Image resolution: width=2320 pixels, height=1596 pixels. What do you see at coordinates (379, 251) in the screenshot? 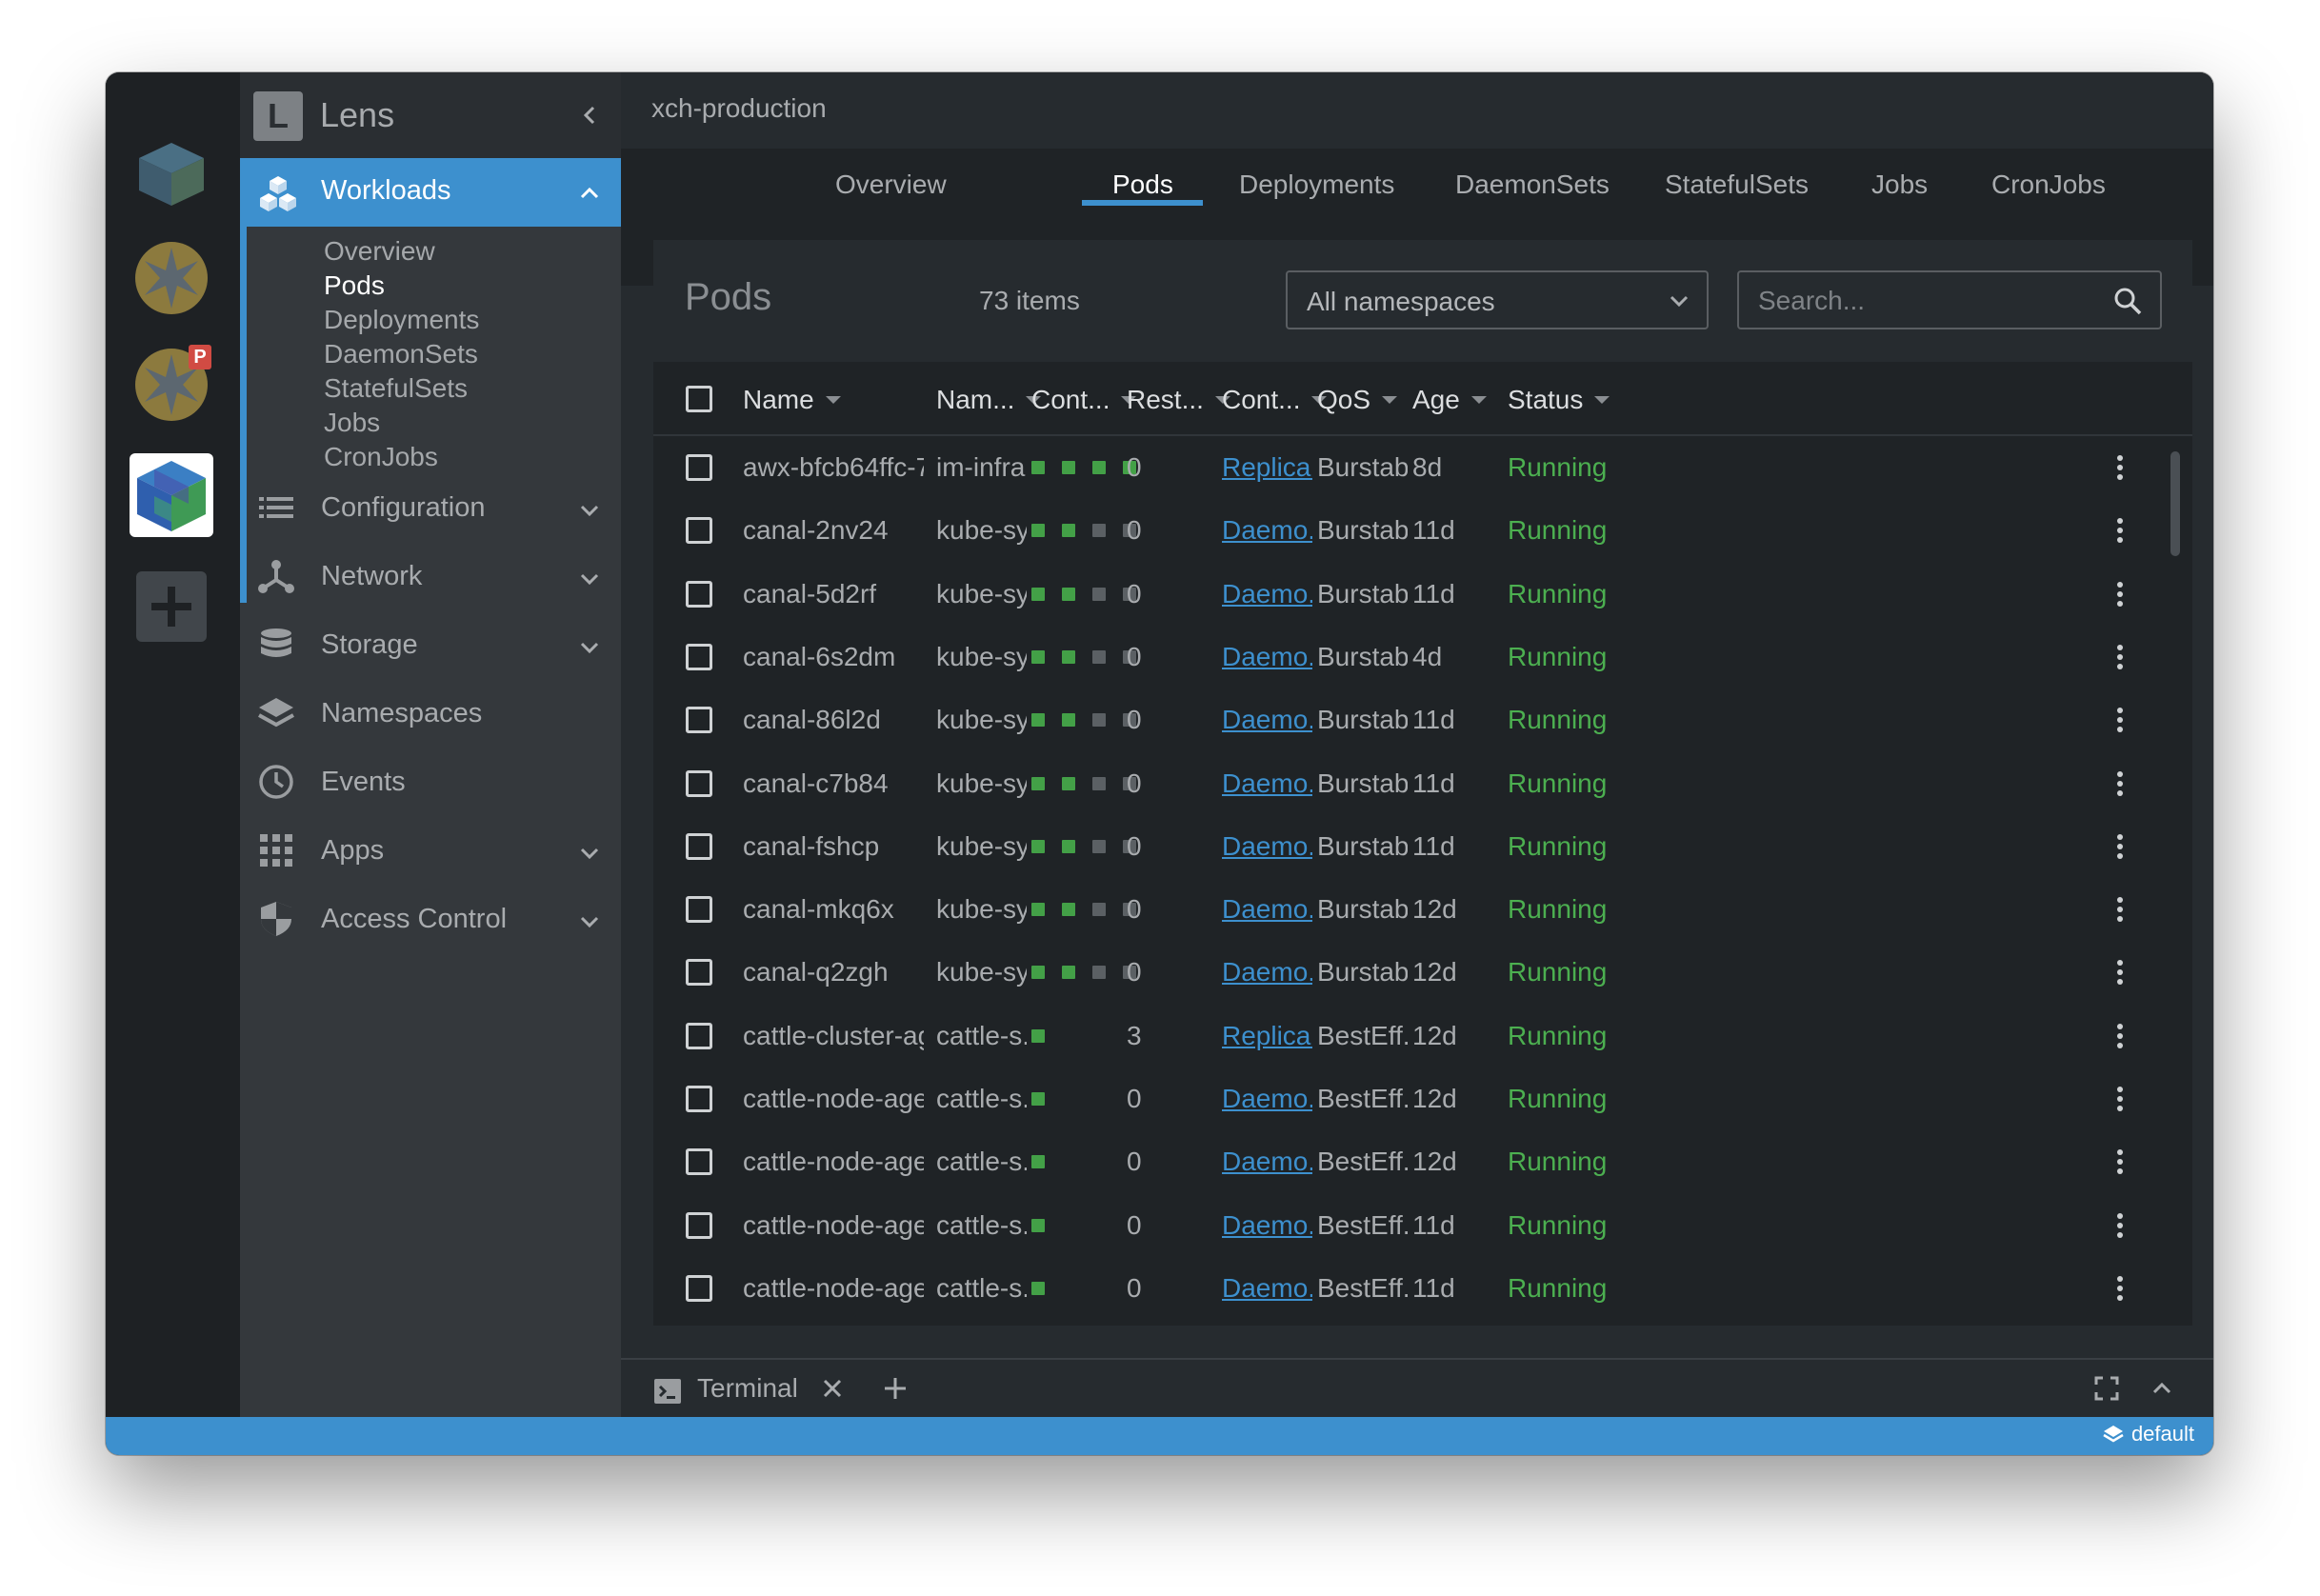
I see `sidebar-subitem-overview: Overview` at bounding box center [379, 251].